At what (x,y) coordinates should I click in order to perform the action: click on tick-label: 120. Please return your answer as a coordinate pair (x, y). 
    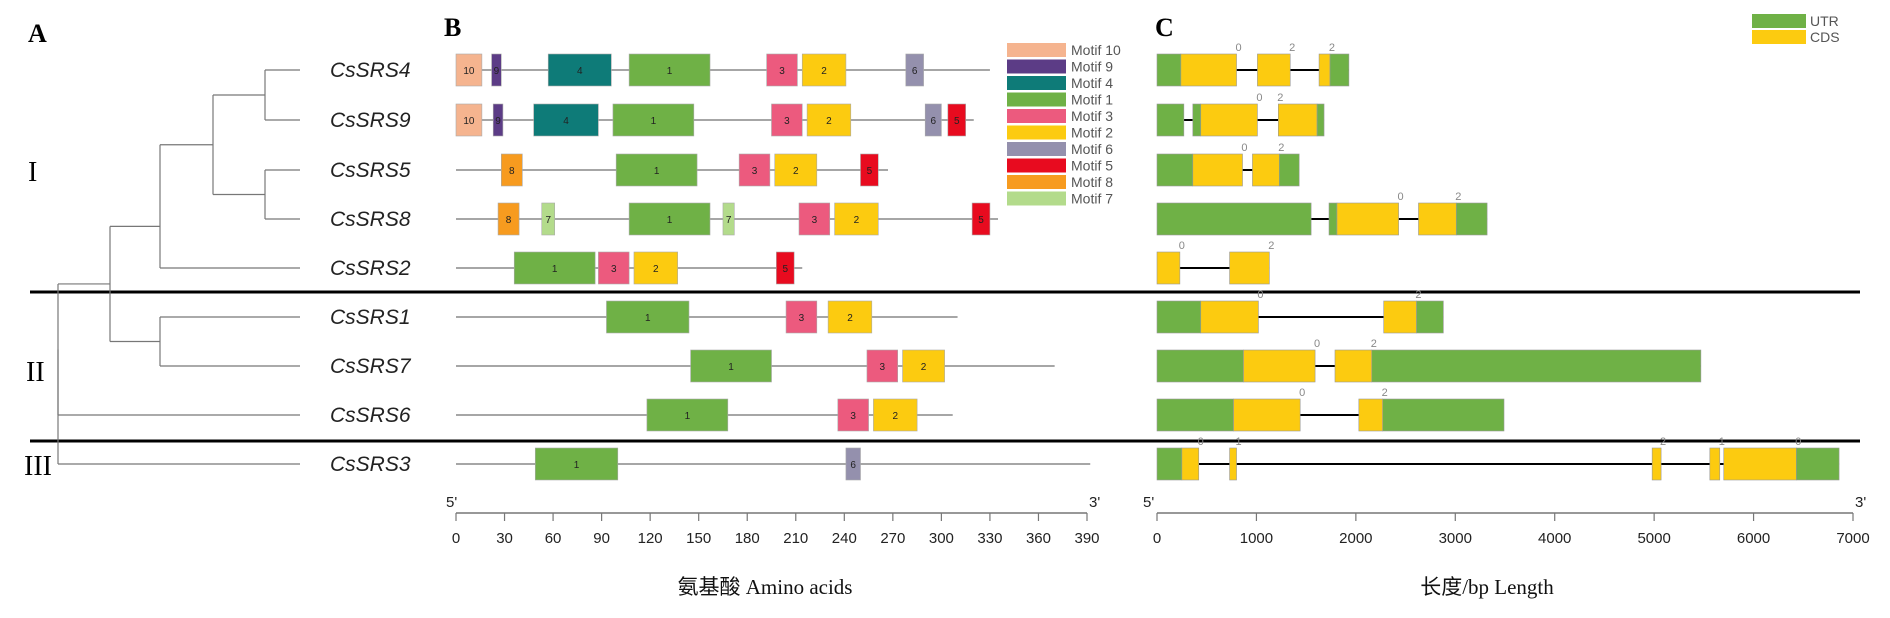
    Looking at the image, I should click on (650, 538).